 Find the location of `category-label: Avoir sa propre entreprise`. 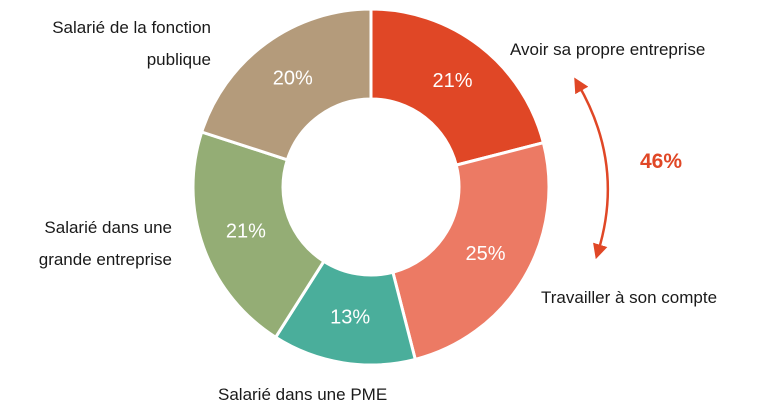

category-label: Avoir sa propre entreprise is located at coordinates (608, 49).